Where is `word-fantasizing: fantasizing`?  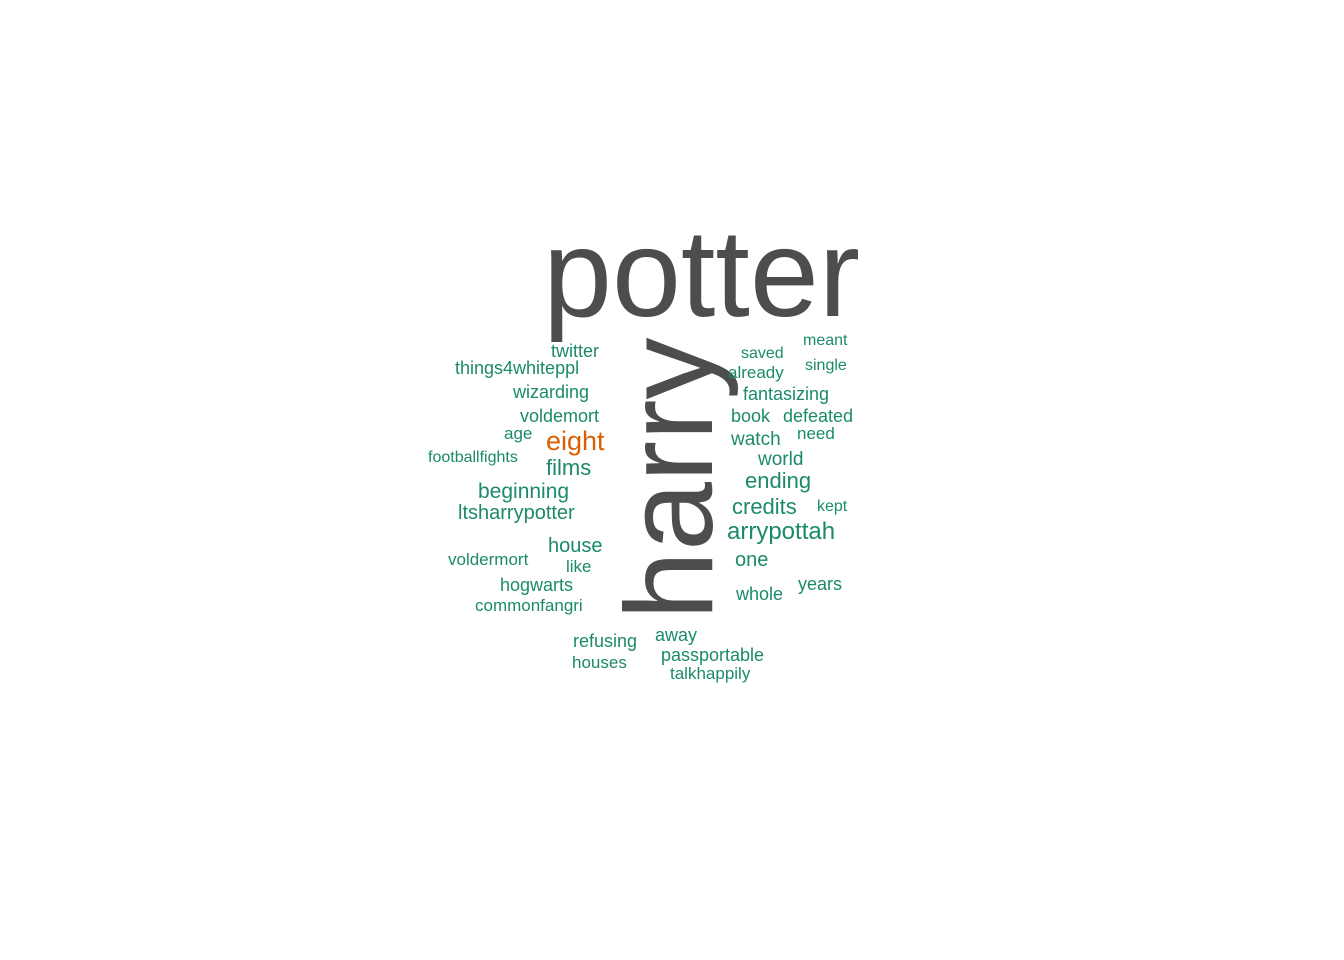 word-fantasizing: fantasizing is located at coordinates (786, 394).